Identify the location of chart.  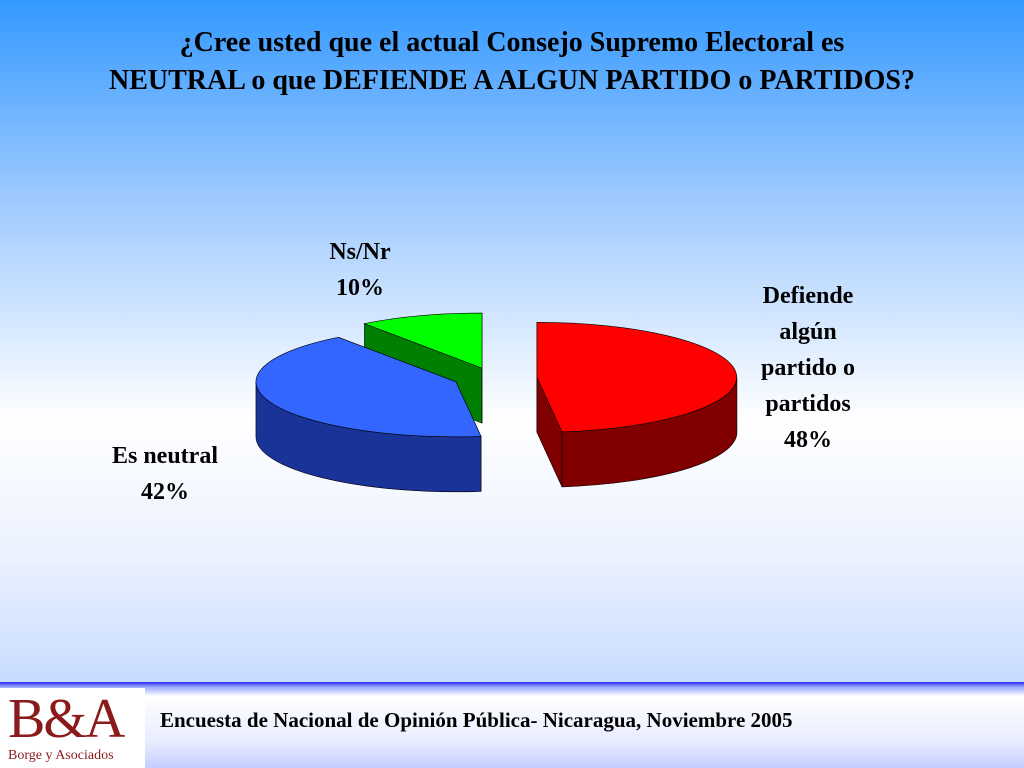
(496, 402).